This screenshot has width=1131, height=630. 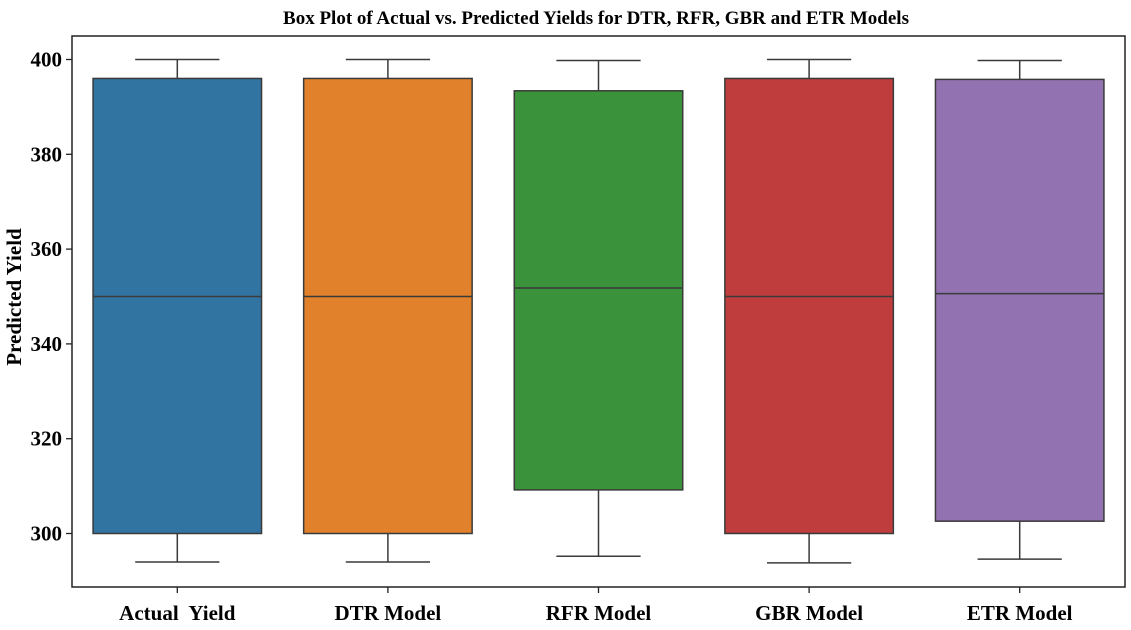 What do you see at coordinates (47, 249) in the screenshot?
I see `y-tick-label: 360` at bounding box center [47, 249].